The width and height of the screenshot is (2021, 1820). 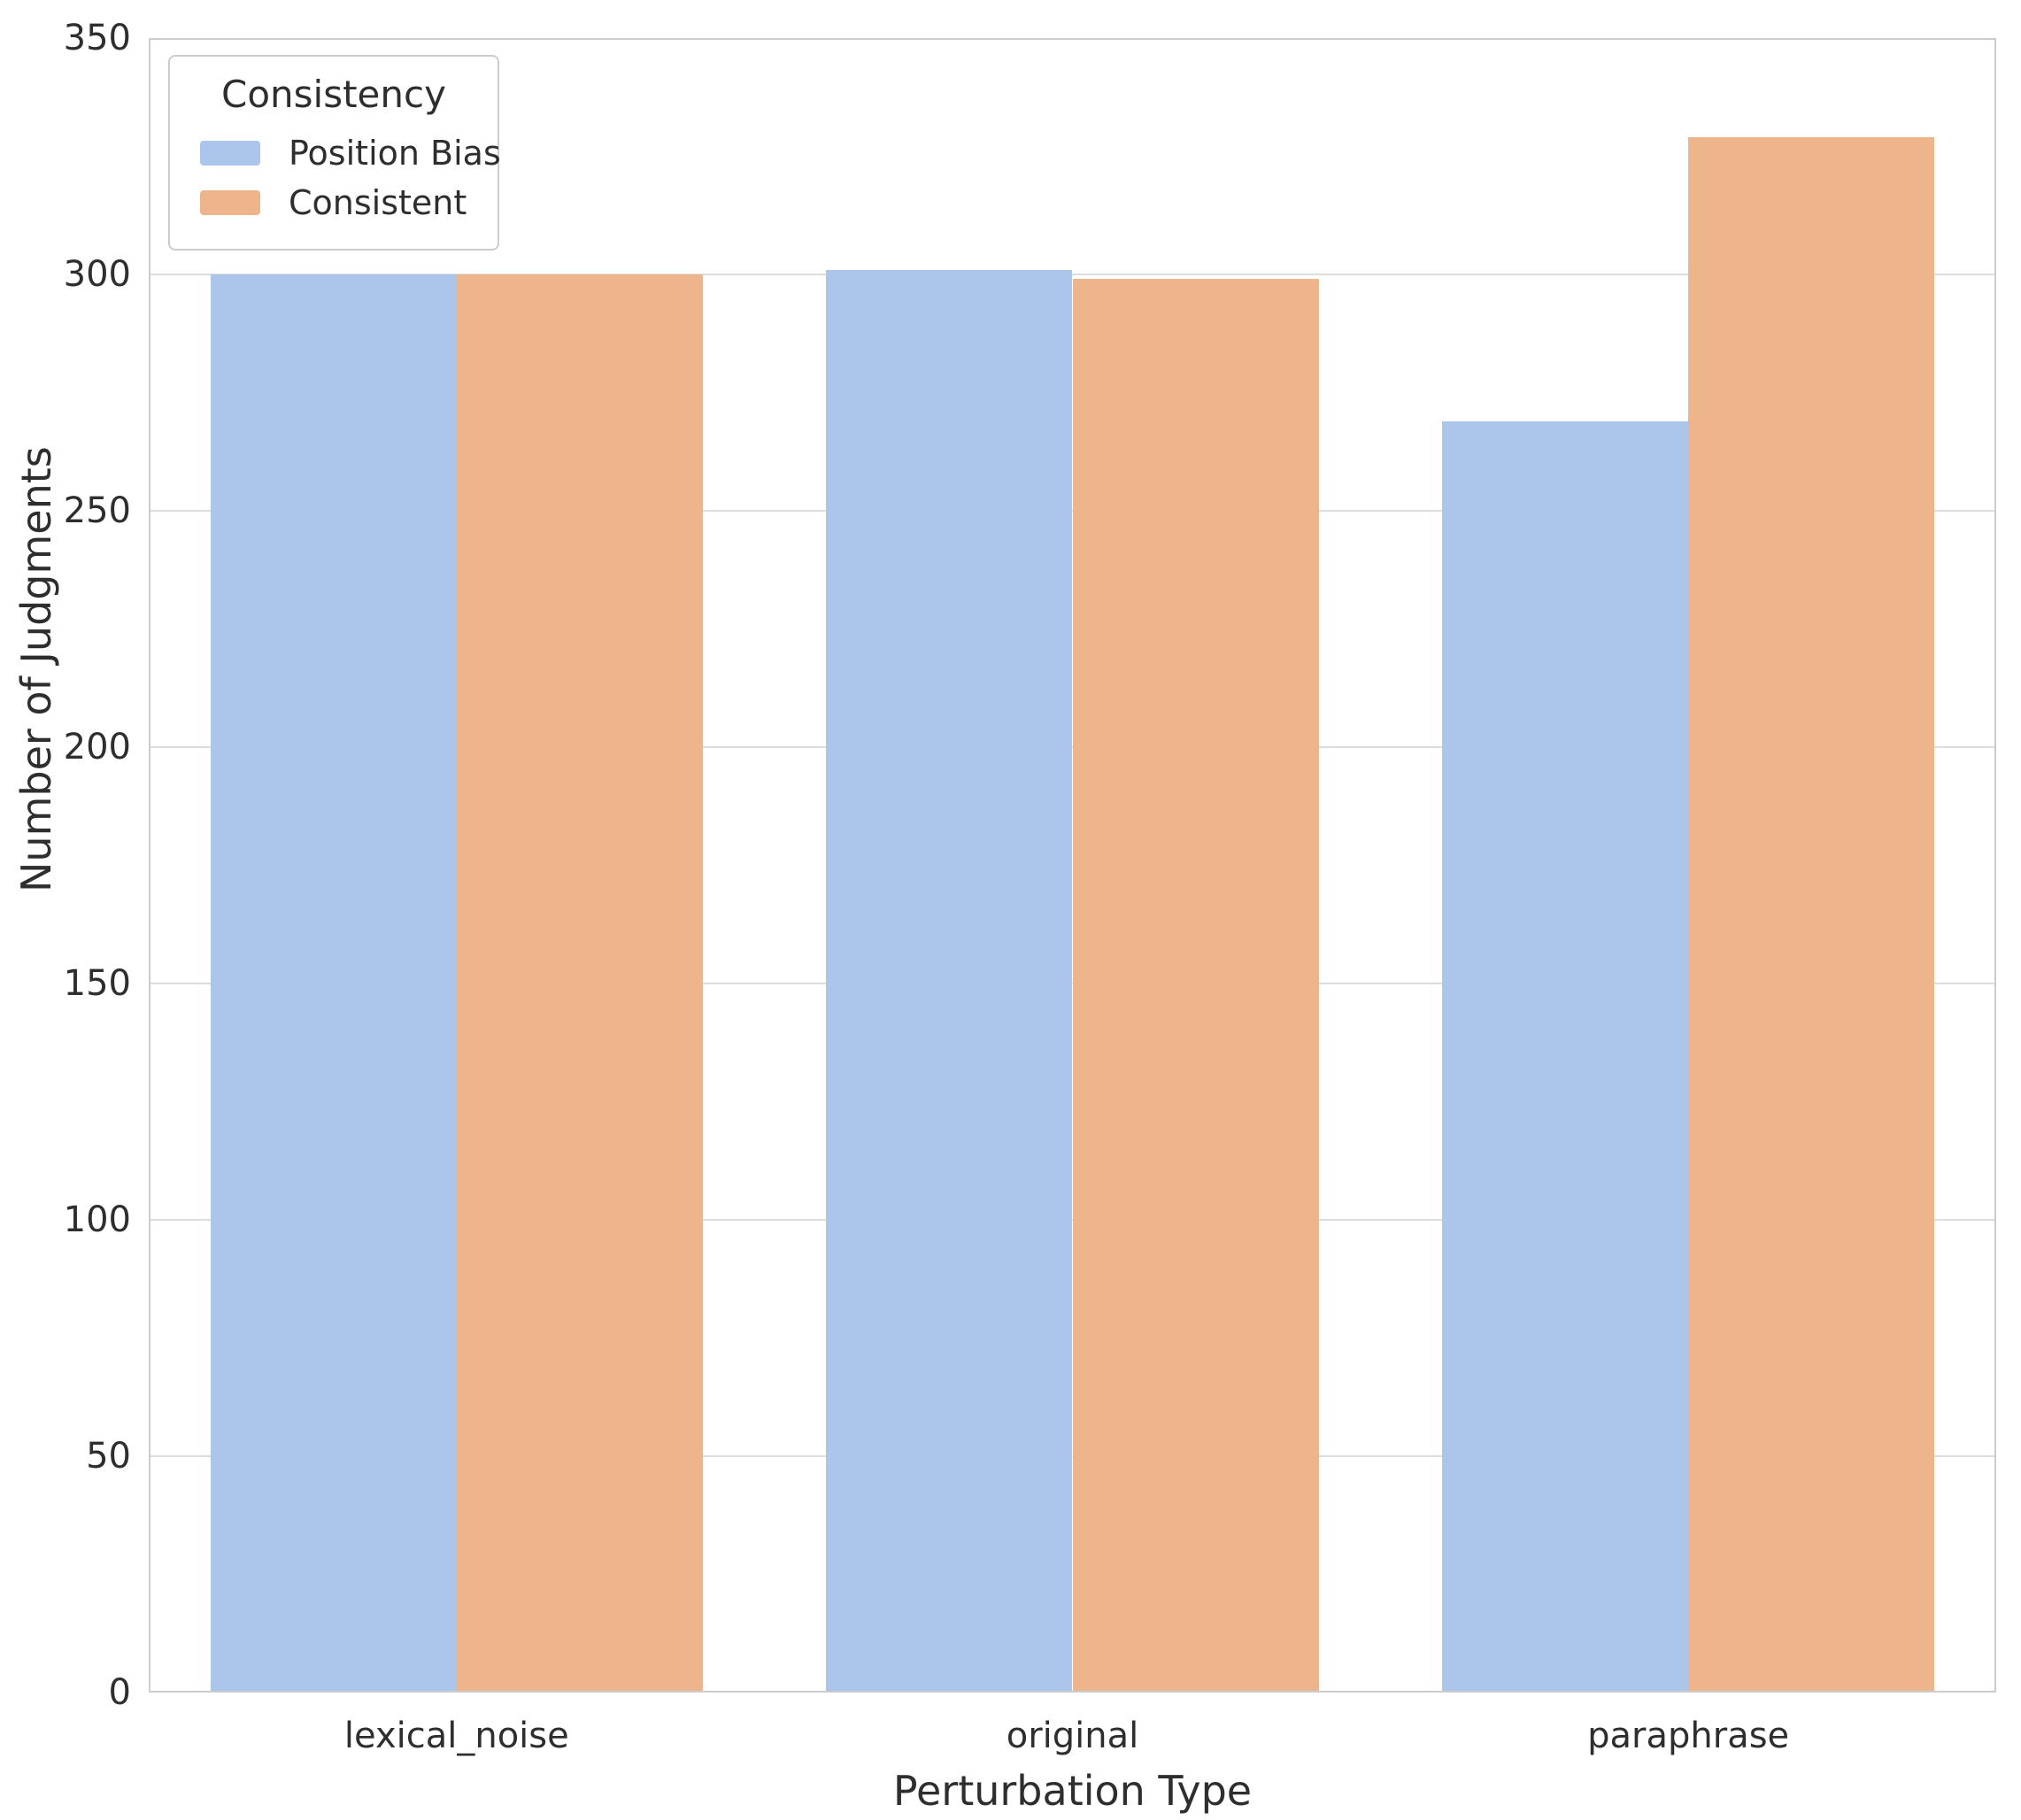 I want to click on y-axis-title: Number of Judgments, so click(x=36, y=669).